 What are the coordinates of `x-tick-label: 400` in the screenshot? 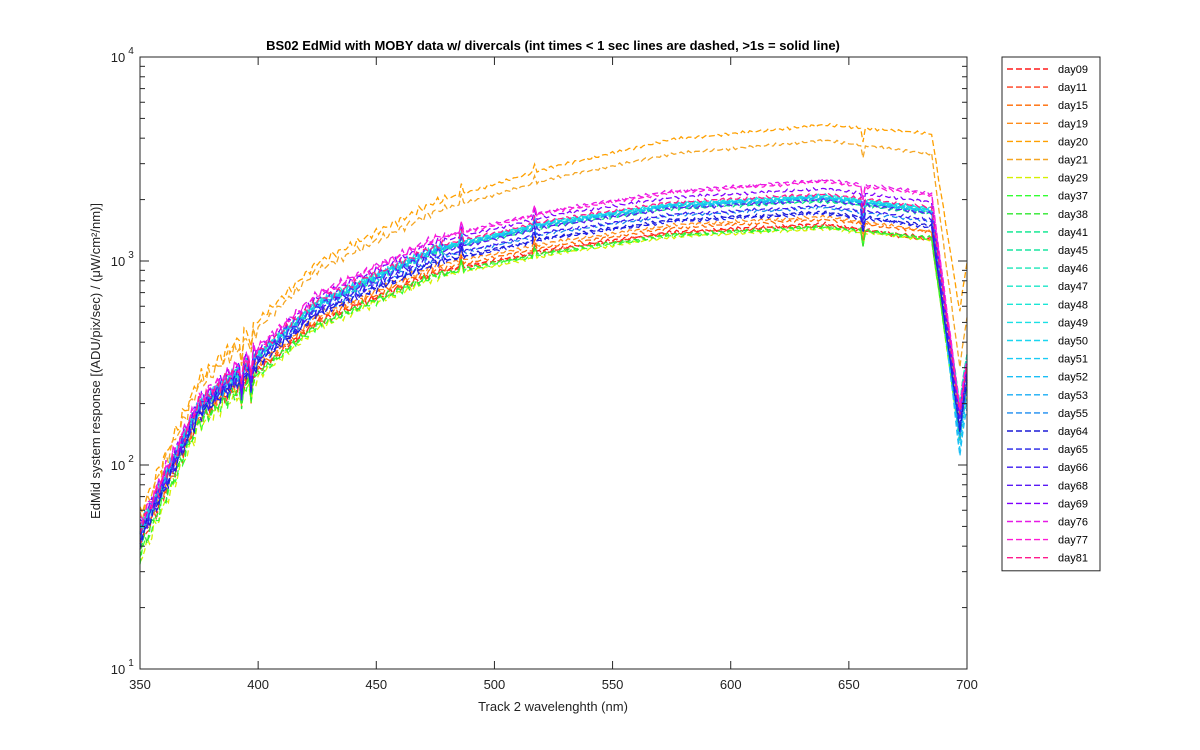 It's located at (258, 684).